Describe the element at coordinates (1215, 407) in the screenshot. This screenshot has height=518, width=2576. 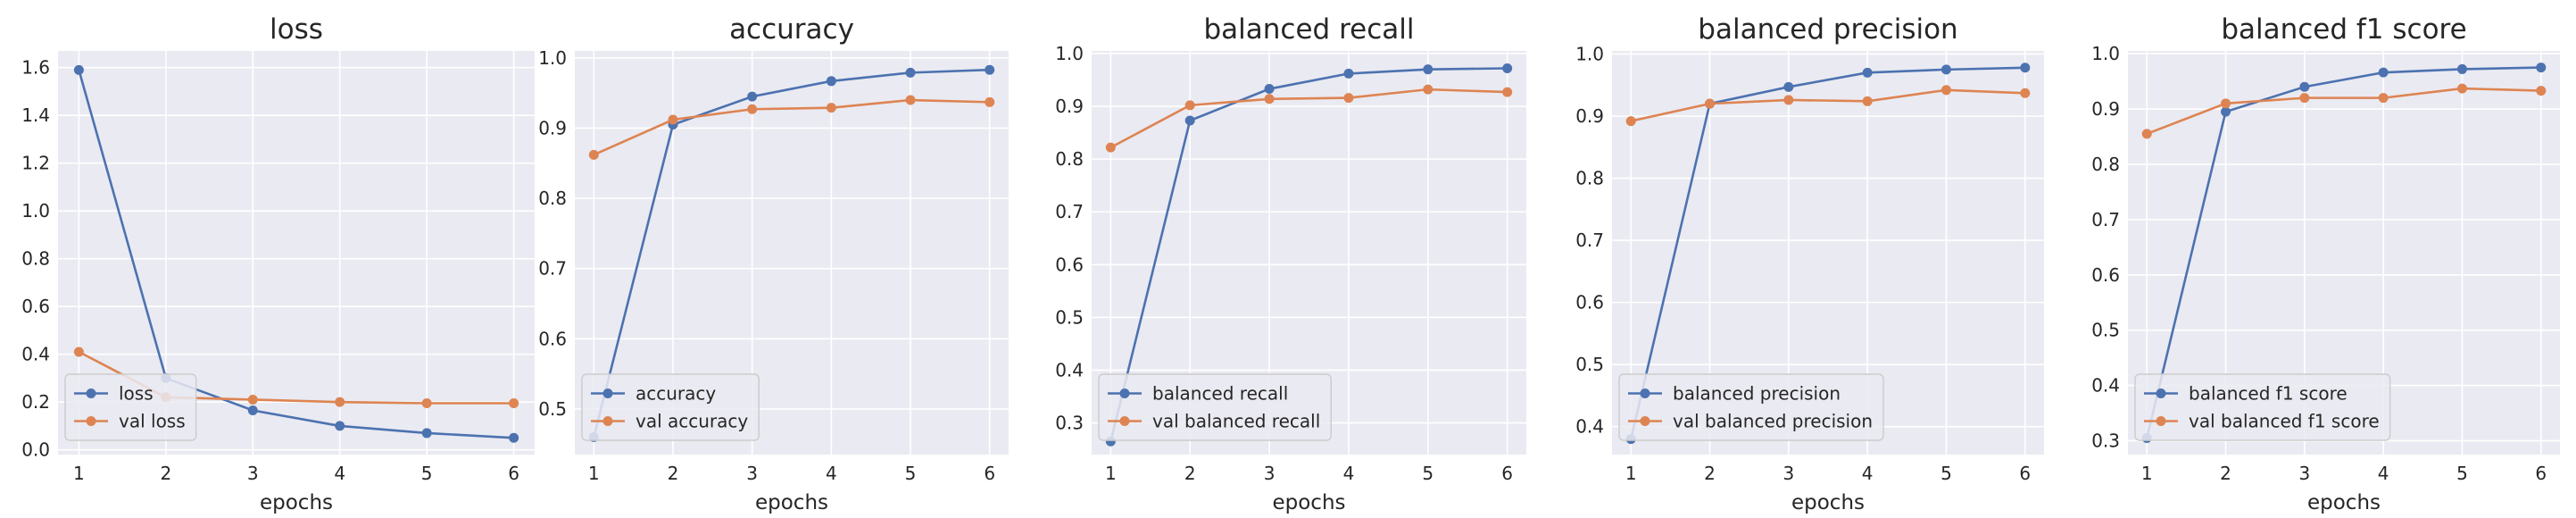
I see `legend: balanced recall val balanced recall` at that location.